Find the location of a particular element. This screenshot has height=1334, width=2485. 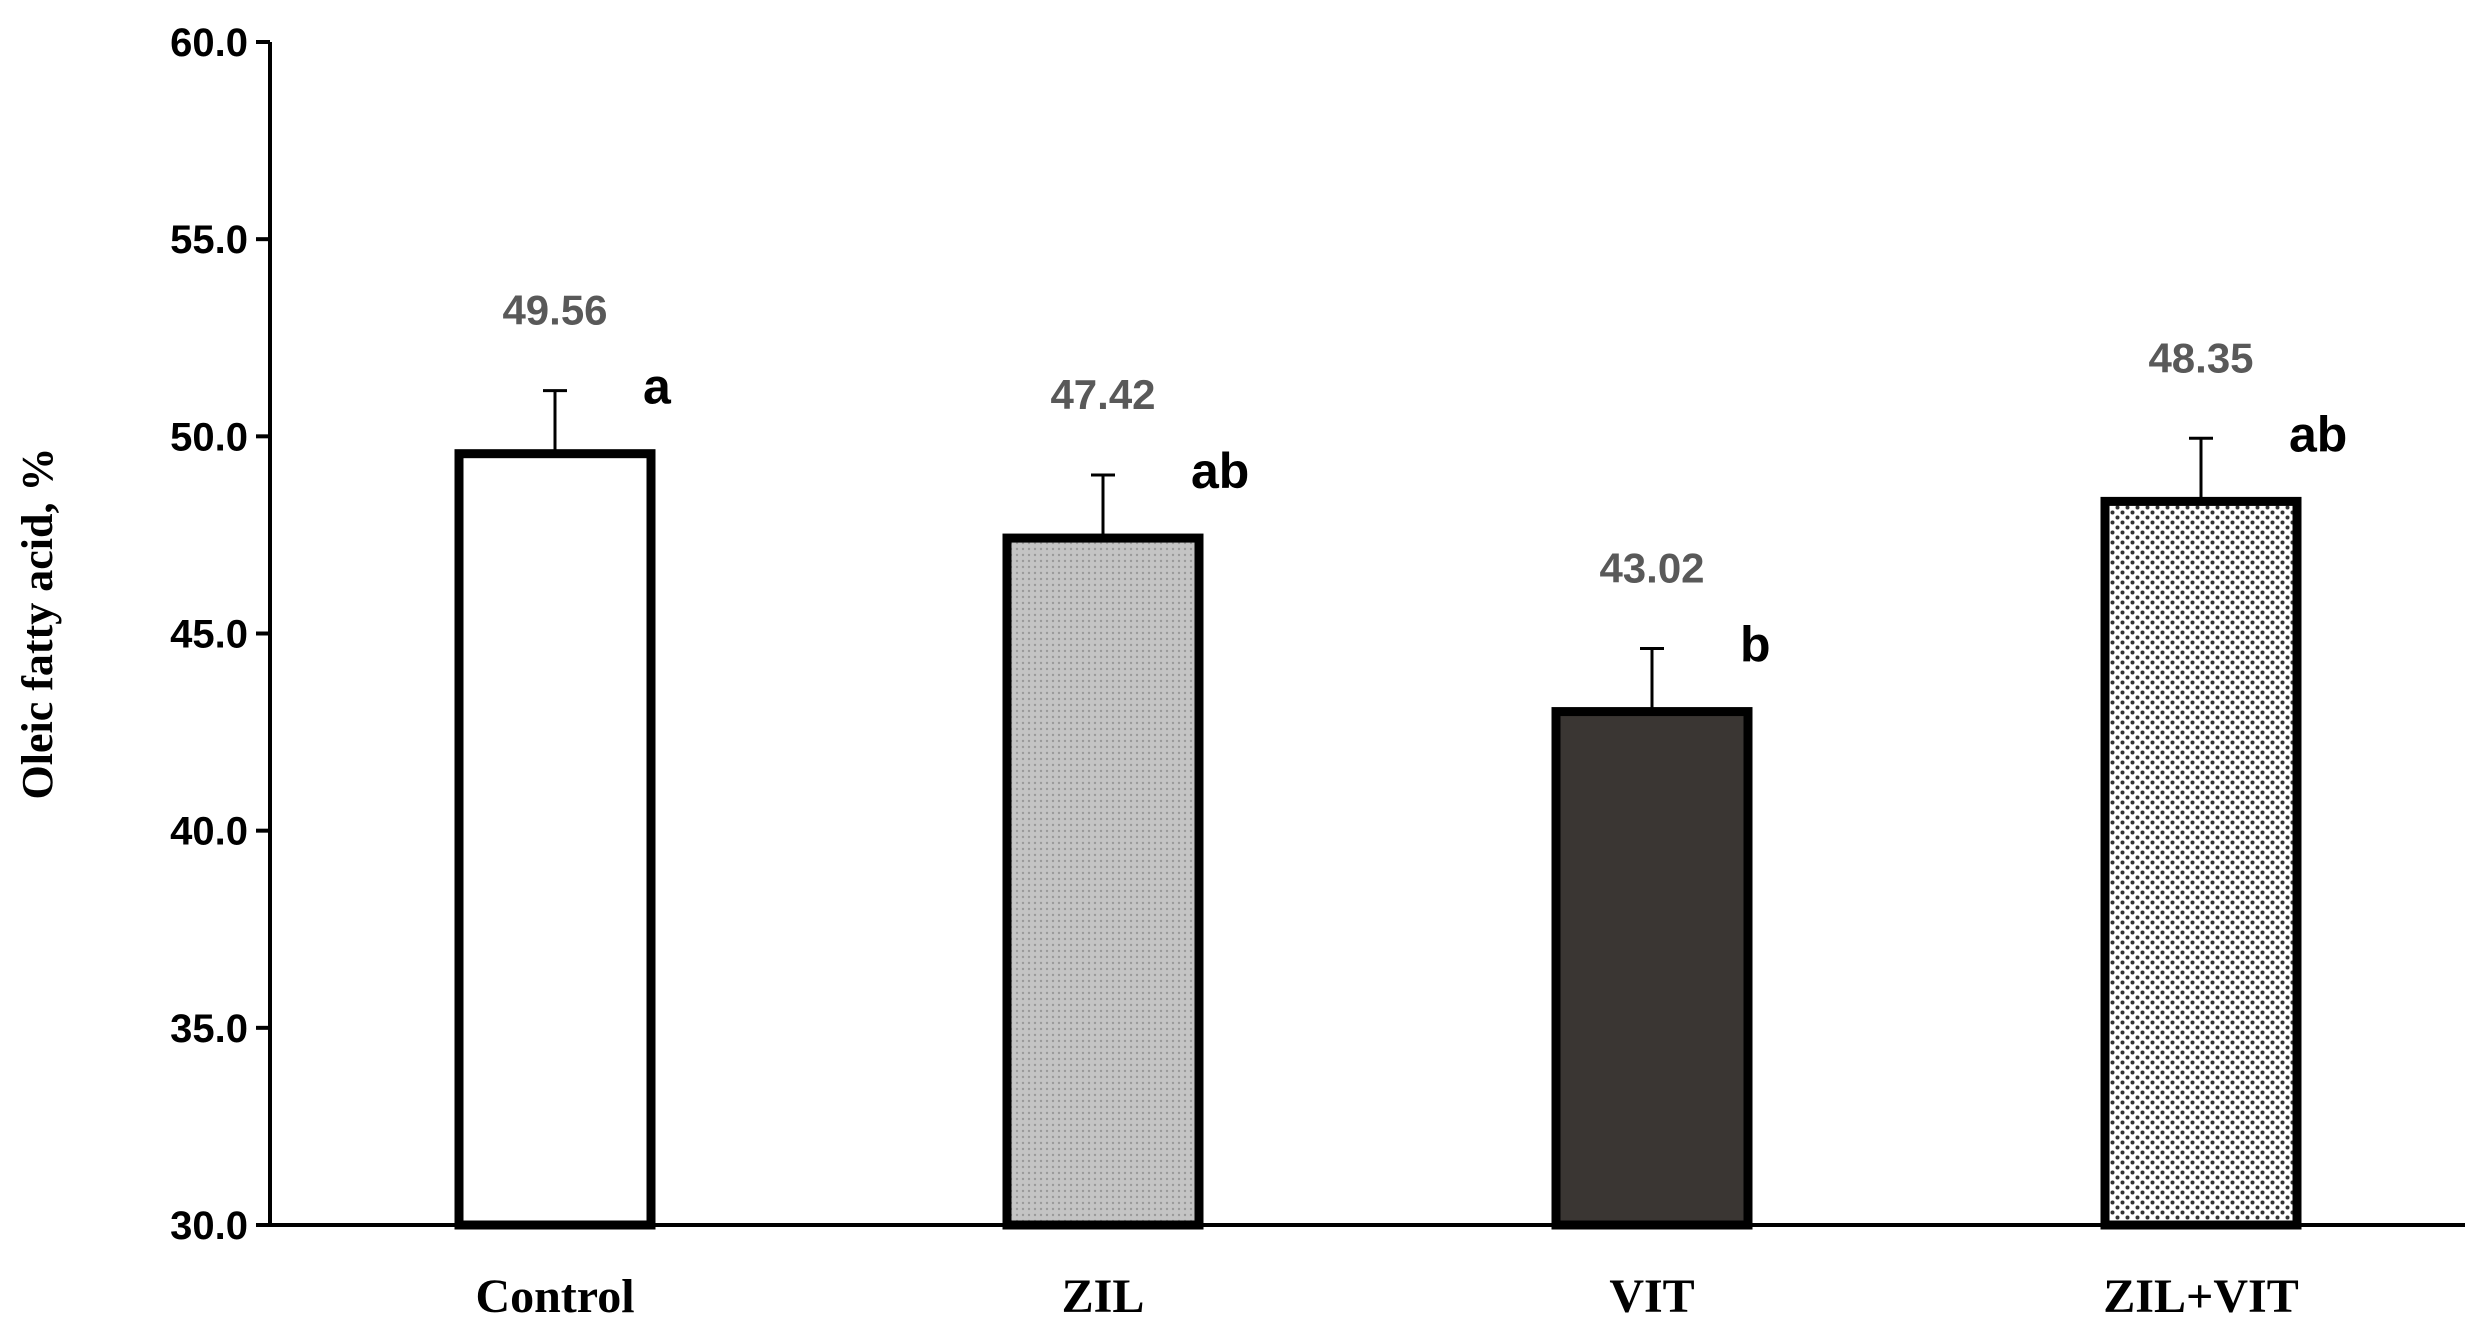

x-tick-label: VIT is located at coordinates (1651, 1296).